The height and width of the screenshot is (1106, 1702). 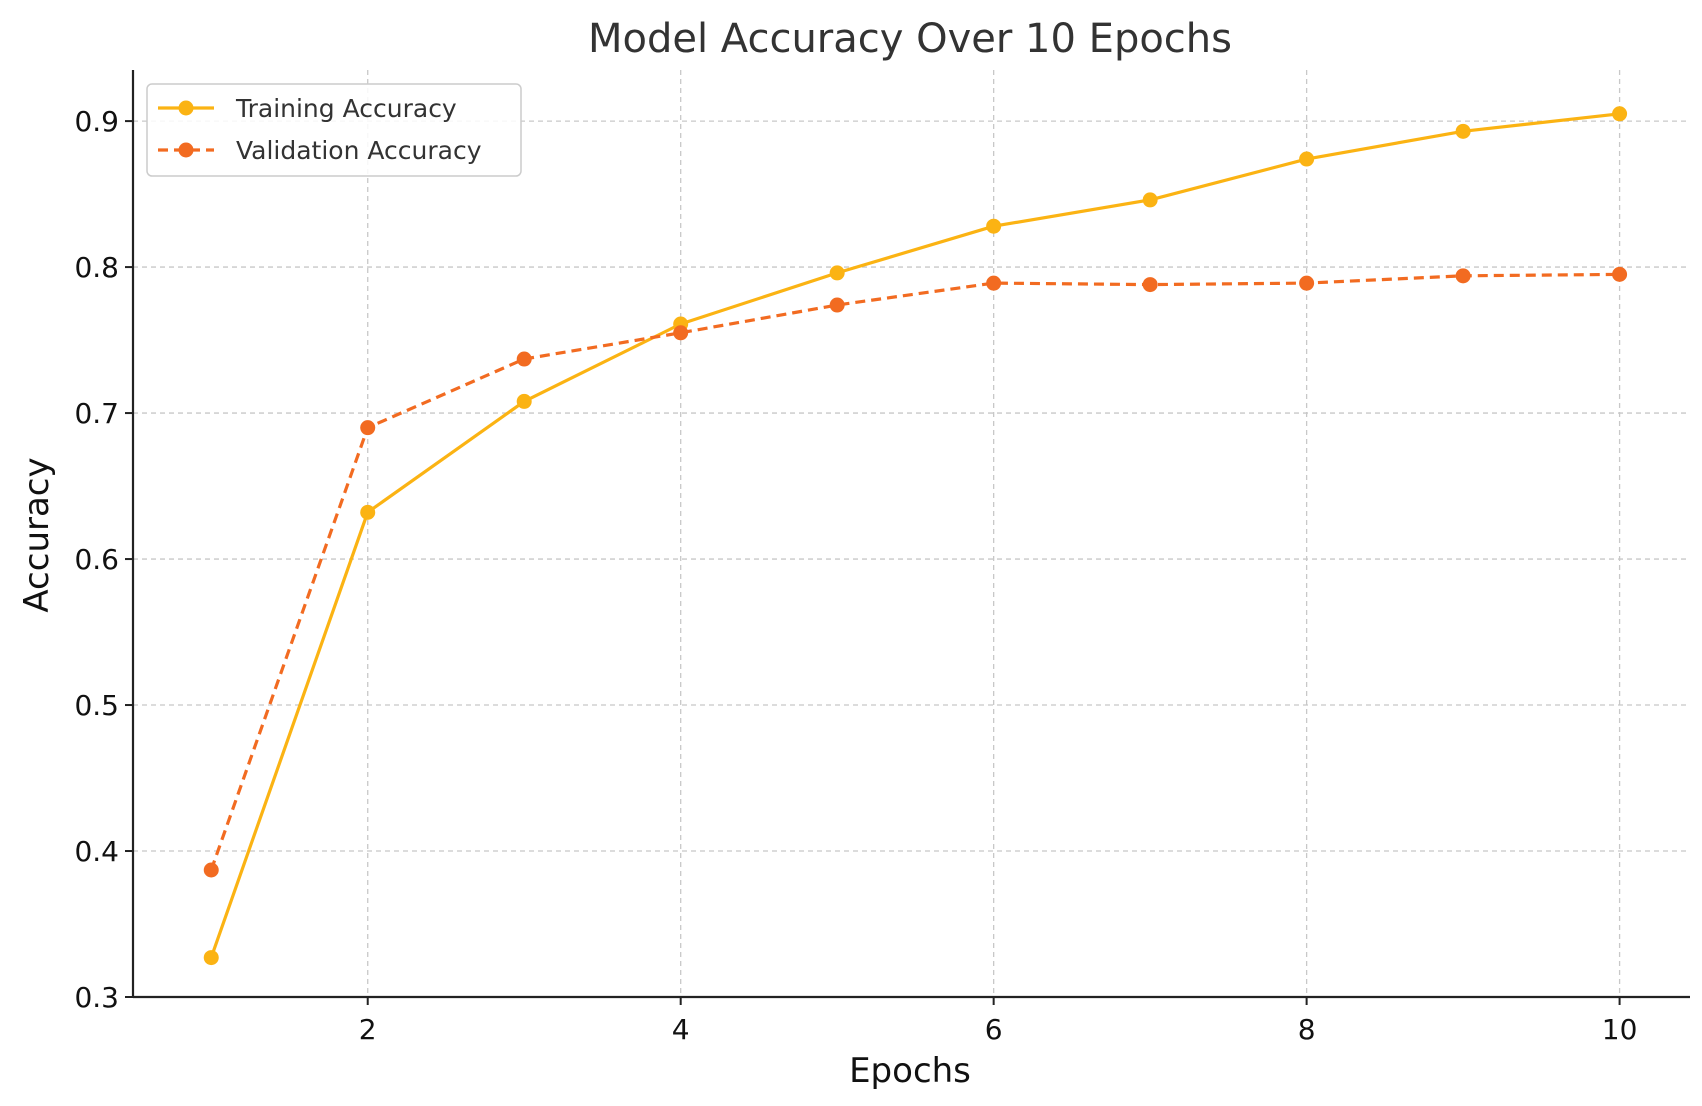 I want to click on y-axis-label: Accuracy, so click(x=37, y=534).